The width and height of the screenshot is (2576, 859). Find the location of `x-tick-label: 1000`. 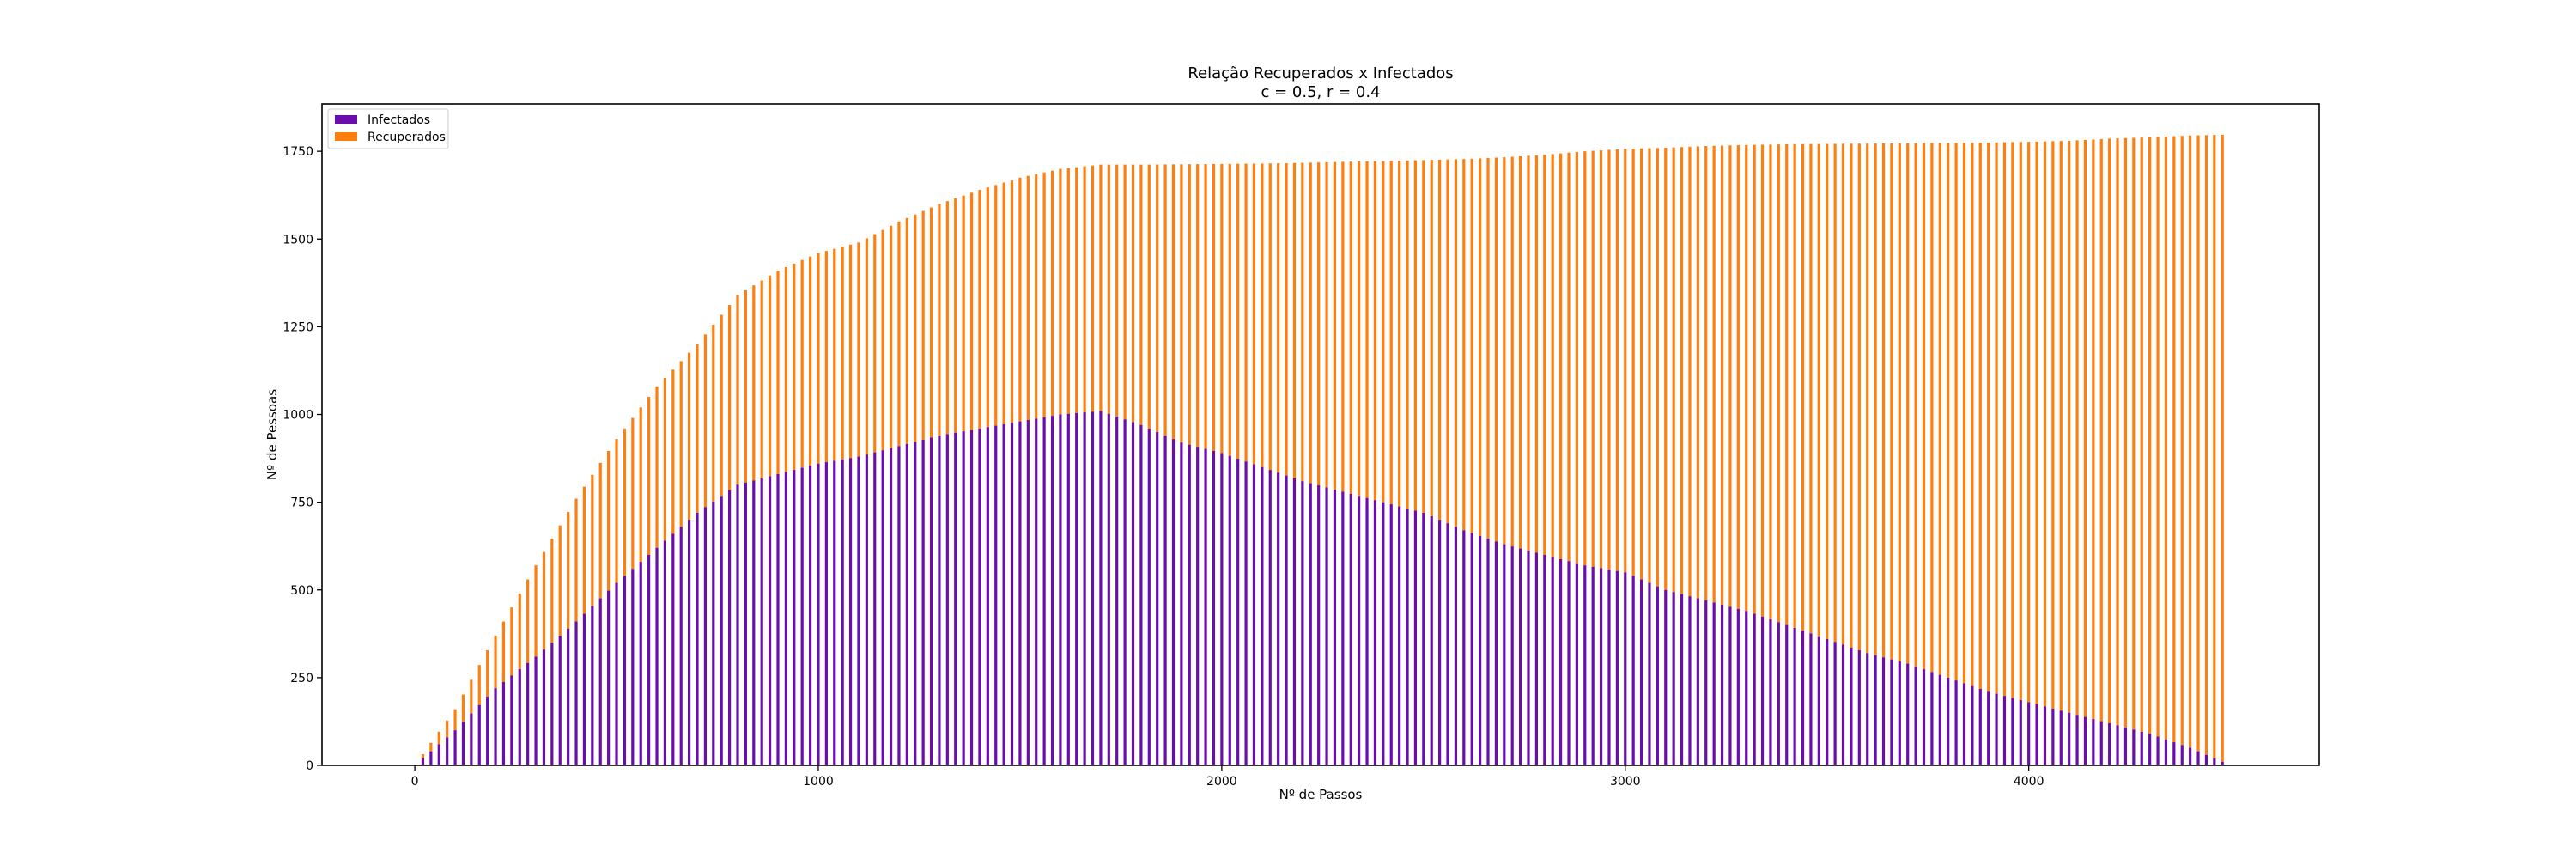

x-tick-label: 1000 is located at coordinates (819, 782).